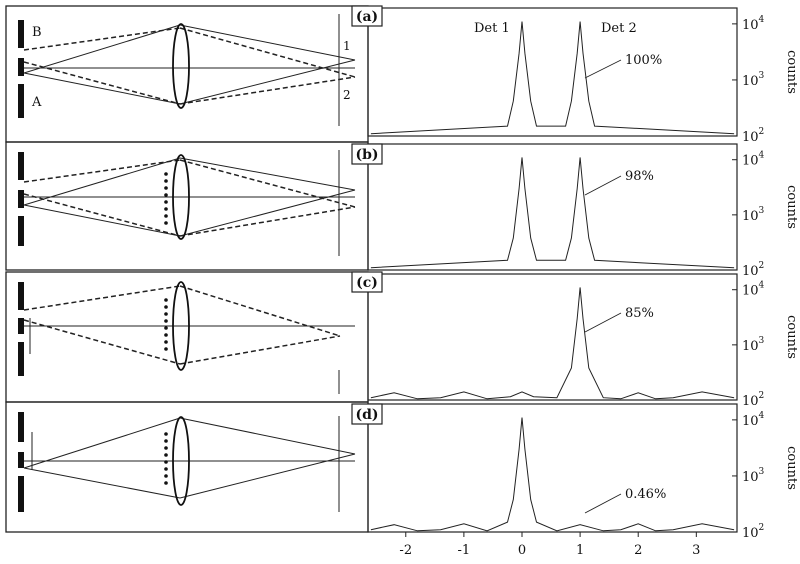 The image size is (800, 564). What do you see at coordinates (102, 443) in the screenshot?
I see `ray-solid-1d` at bounding box center [102, 443].